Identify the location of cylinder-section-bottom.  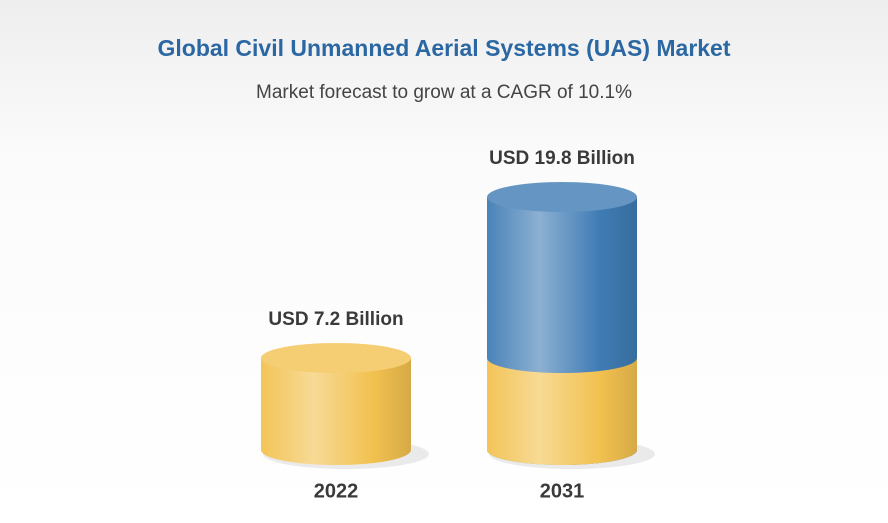
(562, 450).